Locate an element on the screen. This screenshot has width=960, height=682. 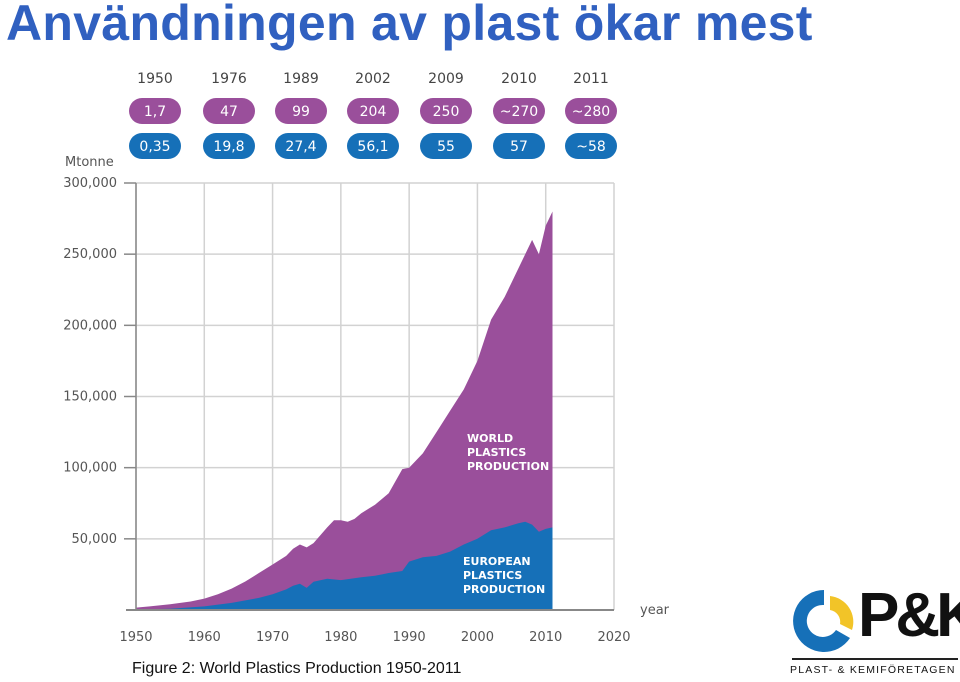
logo-wordmark: P&K is located at coordinates (909, 615).